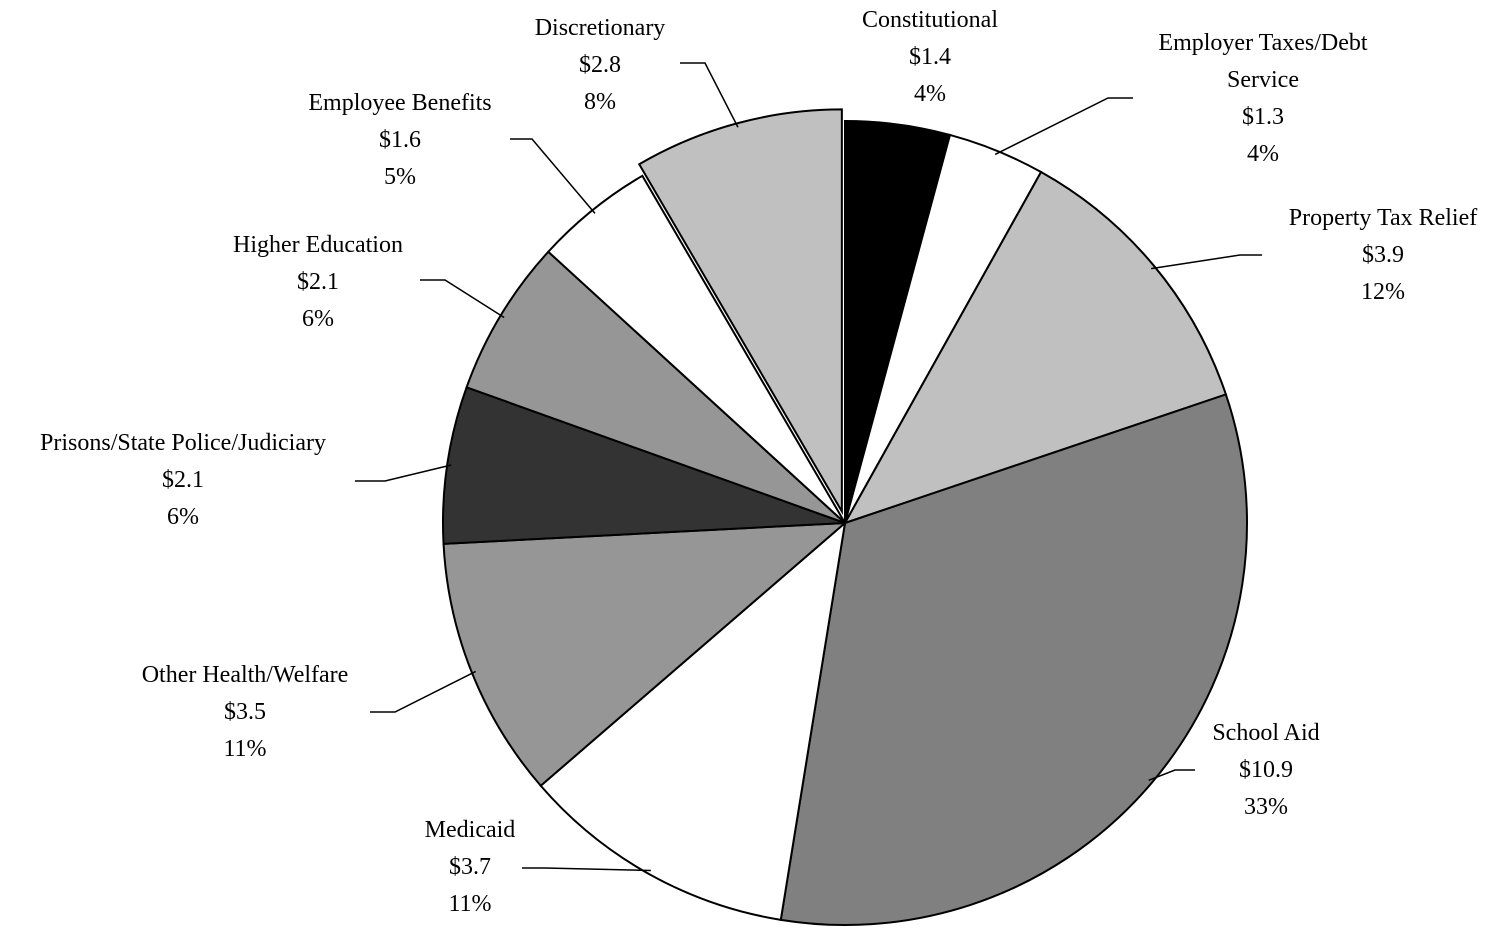 This screenshot has height=929, width=1505. What do you see at coordinates (1266, 733) in the screenshot?
I see `category: School Aid` at bounding box center [1266, 733].